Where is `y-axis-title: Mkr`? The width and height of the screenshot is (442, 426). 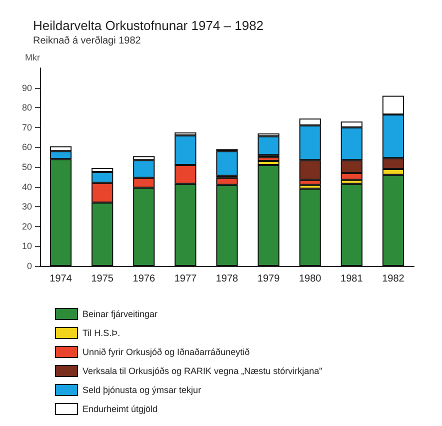
y-axis-title: Mkr is located at coordinates (32, 57).